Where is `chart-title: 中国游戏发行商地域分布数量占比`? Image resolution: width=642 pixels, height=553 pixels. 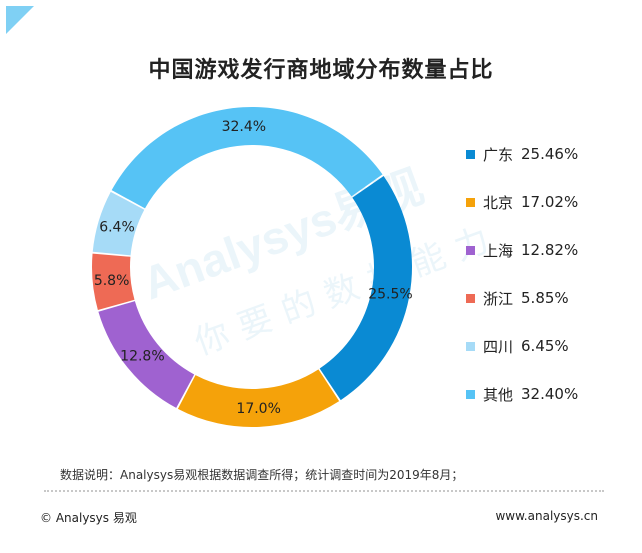
chart-title: 中国游戏发行商地域分布数量占比 is located at coordinates (321, 70).